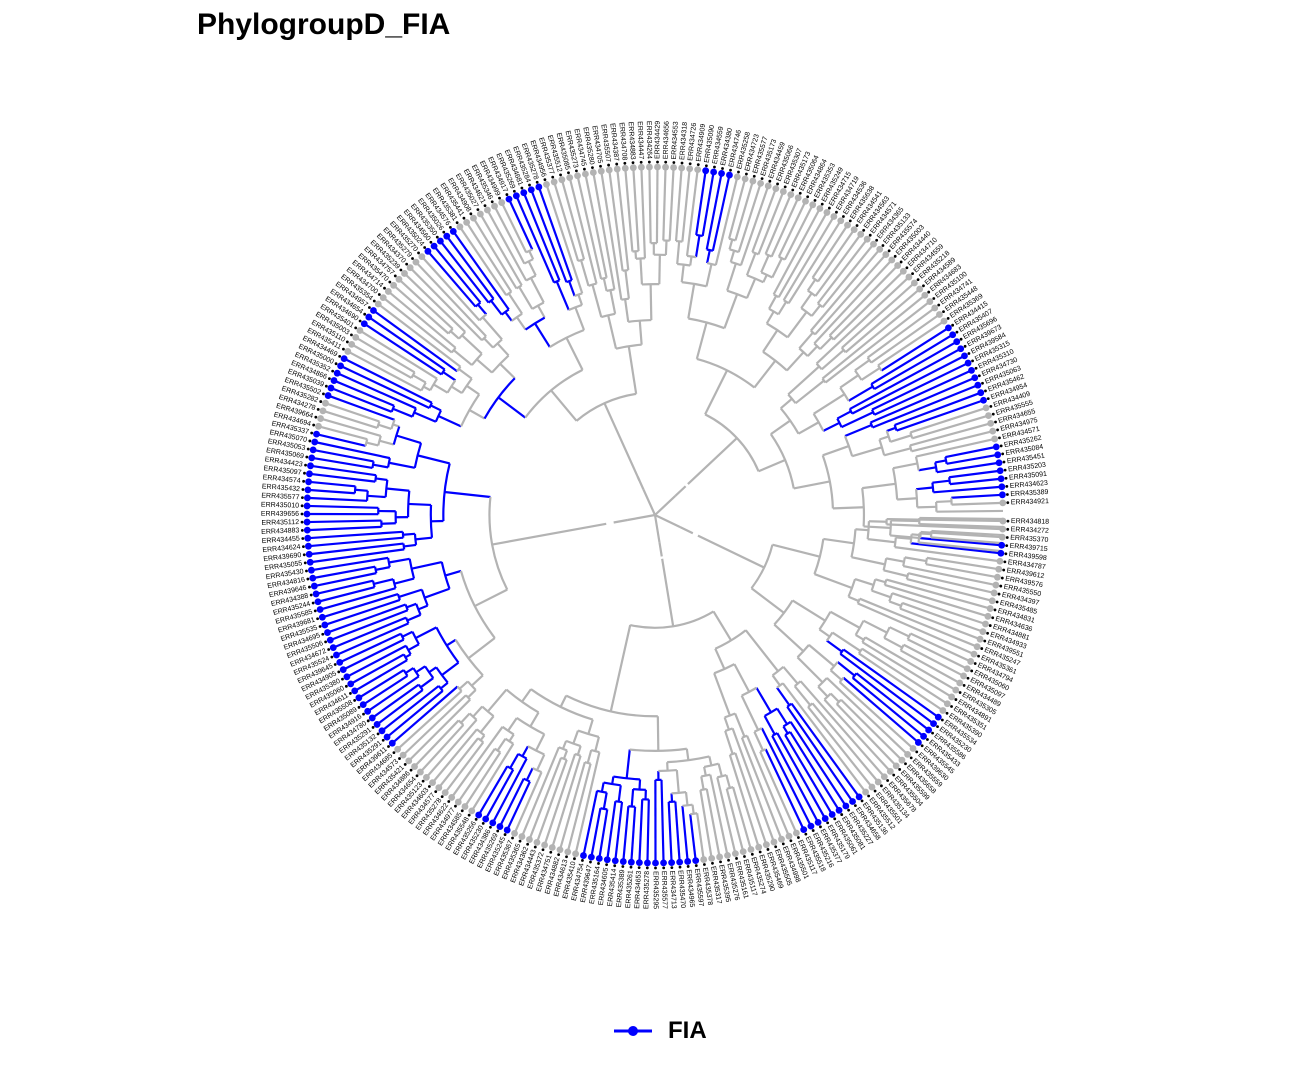 The image size is (1298, 1068). Describe the element at coordinates (686, 530) in the screenshot. I see `root-branch` at that location.